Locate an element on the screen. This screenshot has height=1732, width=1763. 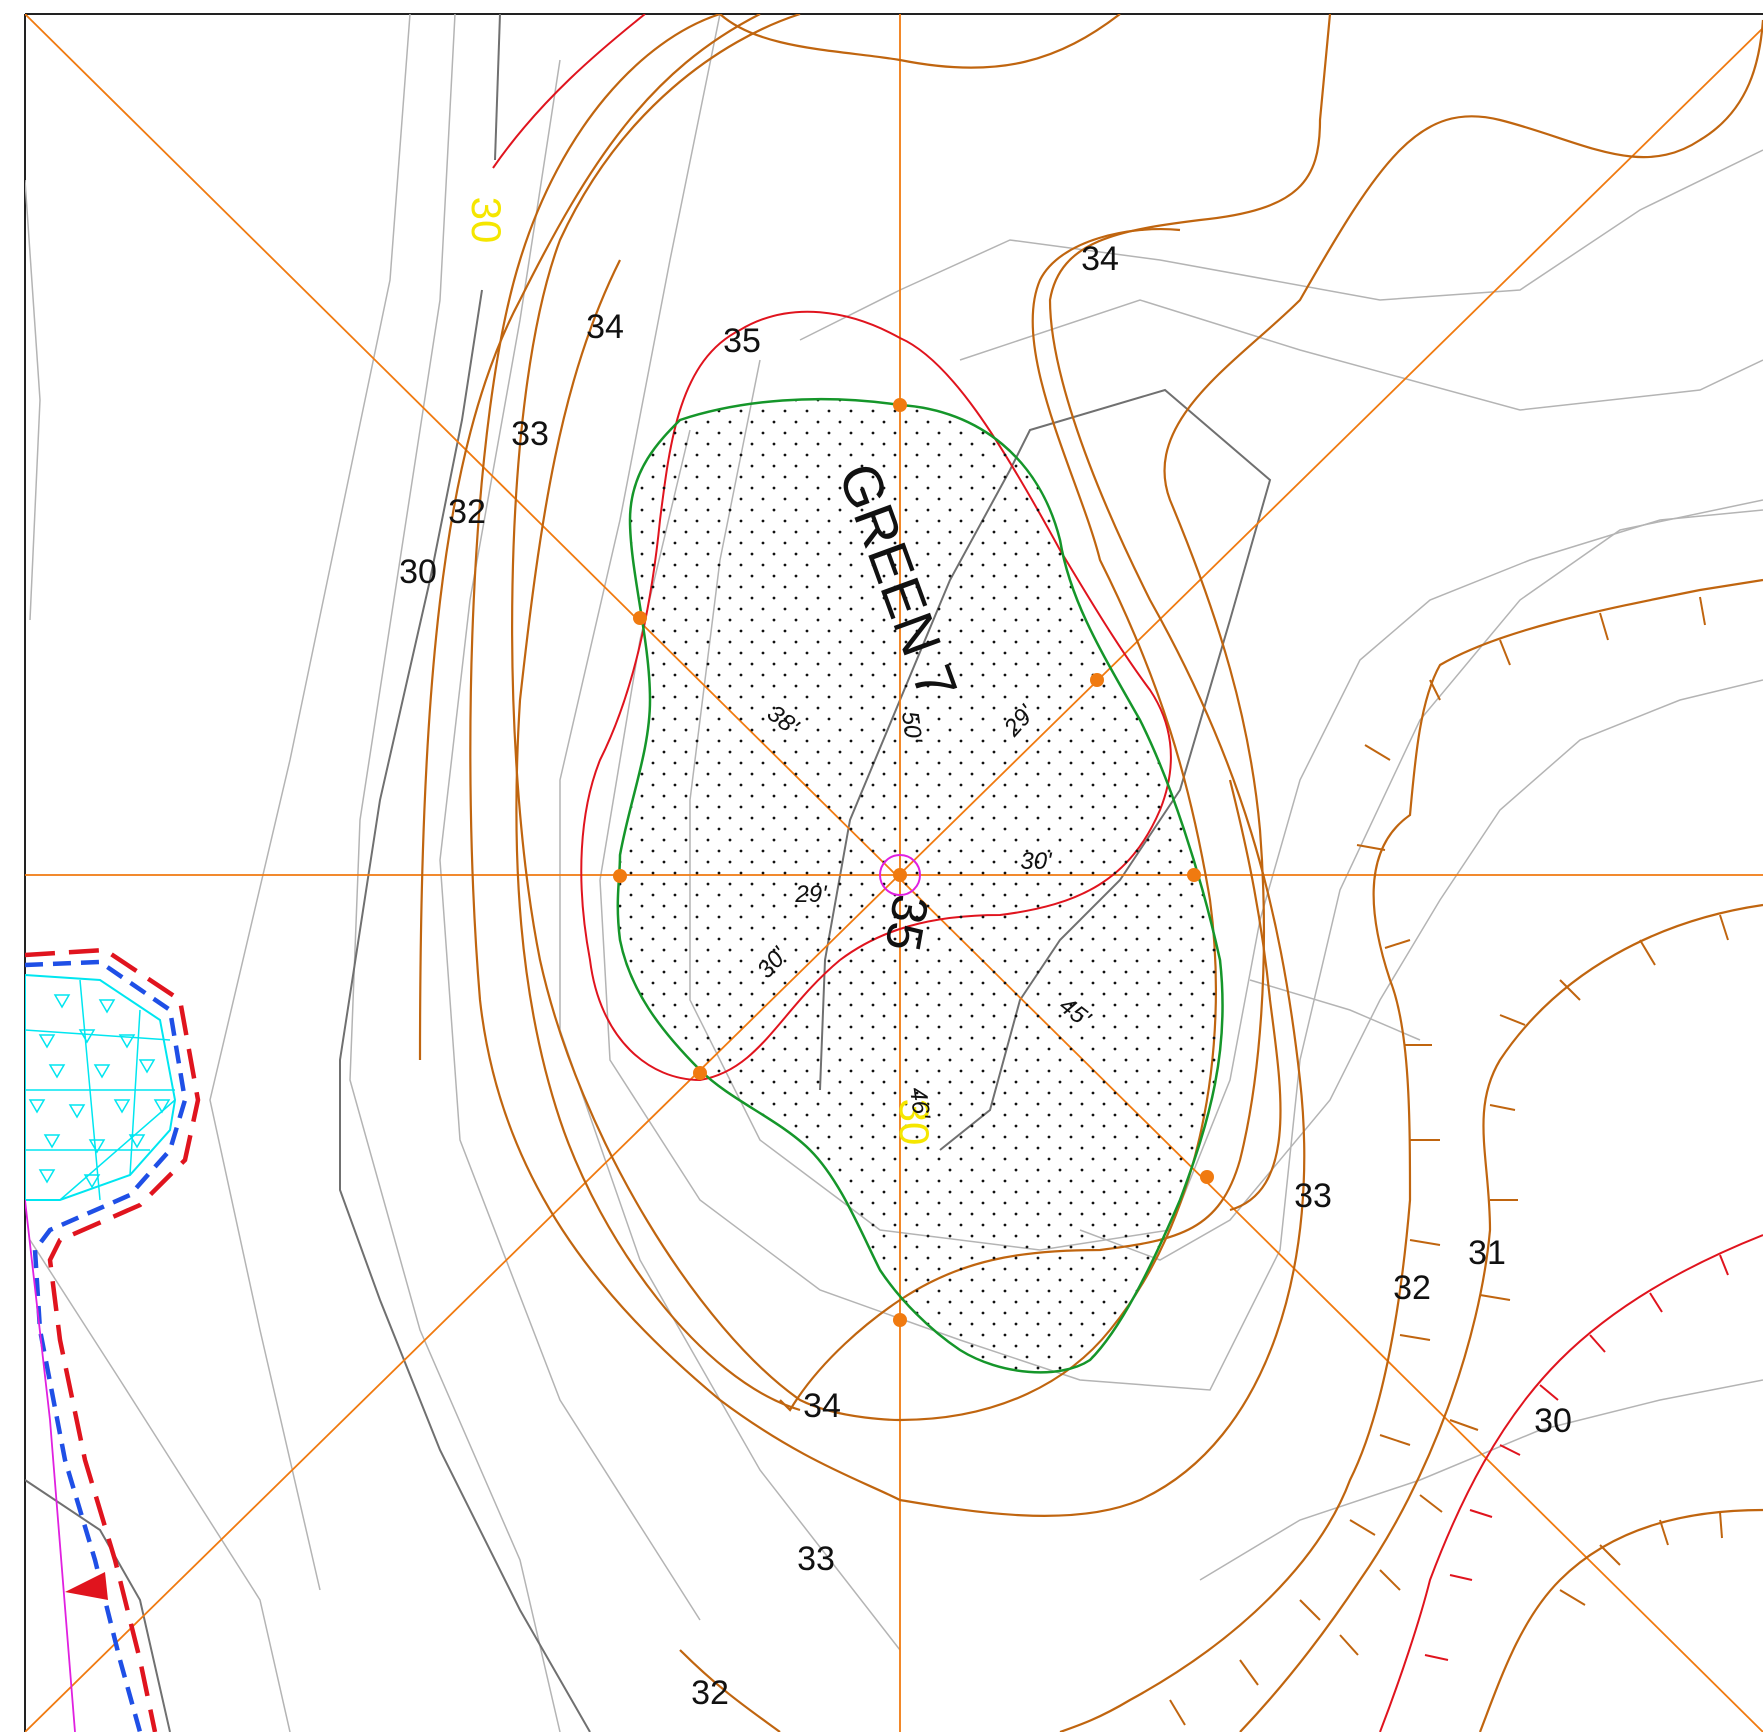
dimension-north: 50' is located at coordinates (911, 728).